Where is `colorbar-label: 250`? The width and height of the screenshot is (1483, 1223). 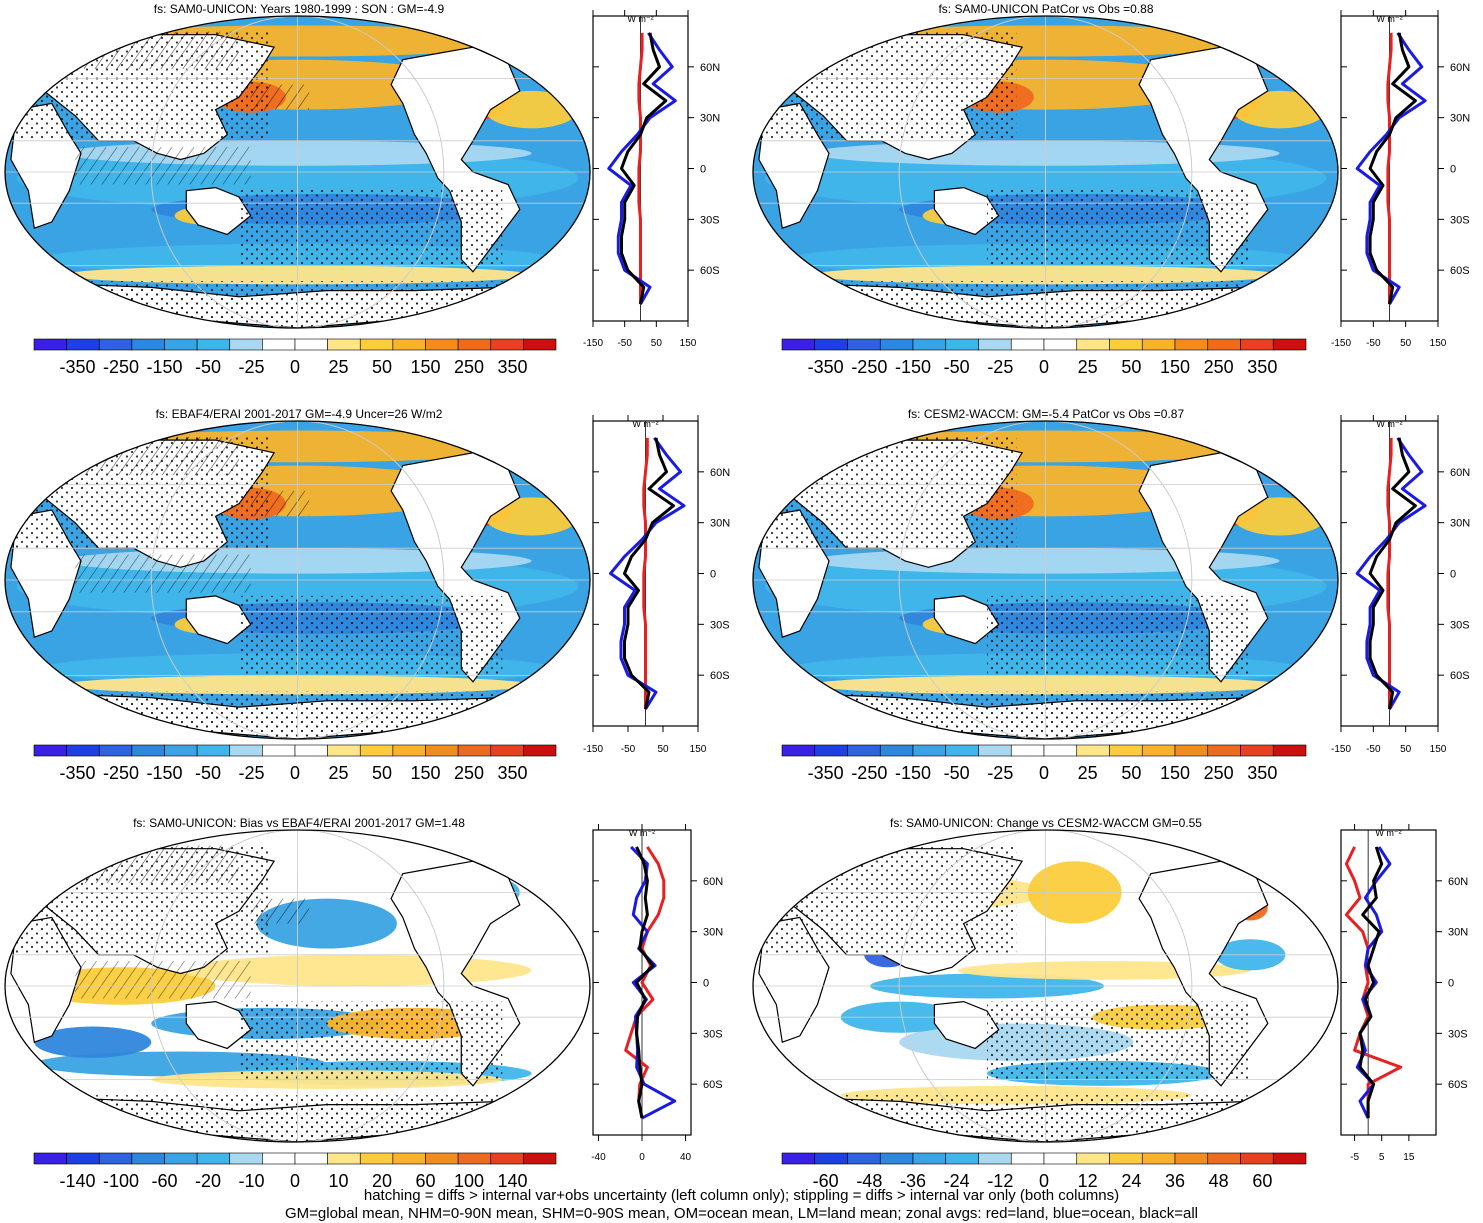
colorbar-label: 250 is located at coordinates (469, 773).